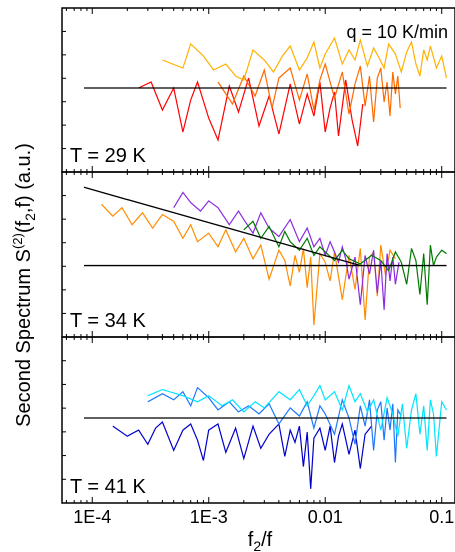  What do you see at coordinates (260, 540) in the screenshot?
I see `x-axis-label: f2/f` at bounding box center [260, 540].